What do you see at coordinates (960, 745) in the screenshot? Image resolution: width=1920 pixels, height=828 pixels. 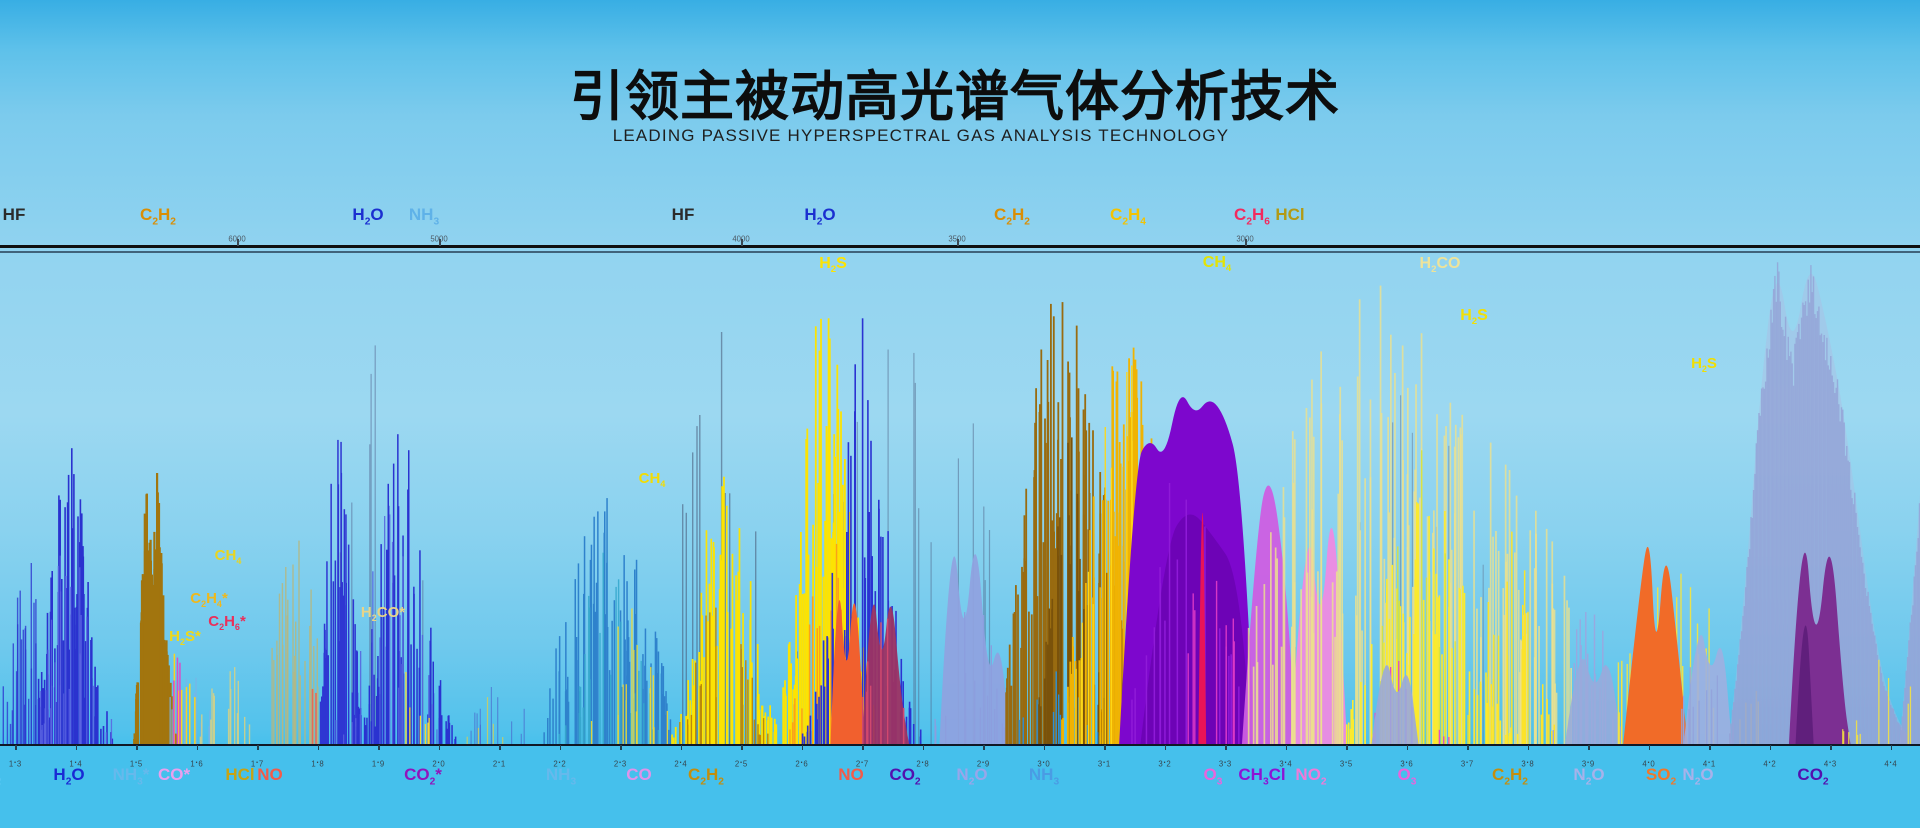 I see `bottom-baseline` at bounding box center [960, 745].